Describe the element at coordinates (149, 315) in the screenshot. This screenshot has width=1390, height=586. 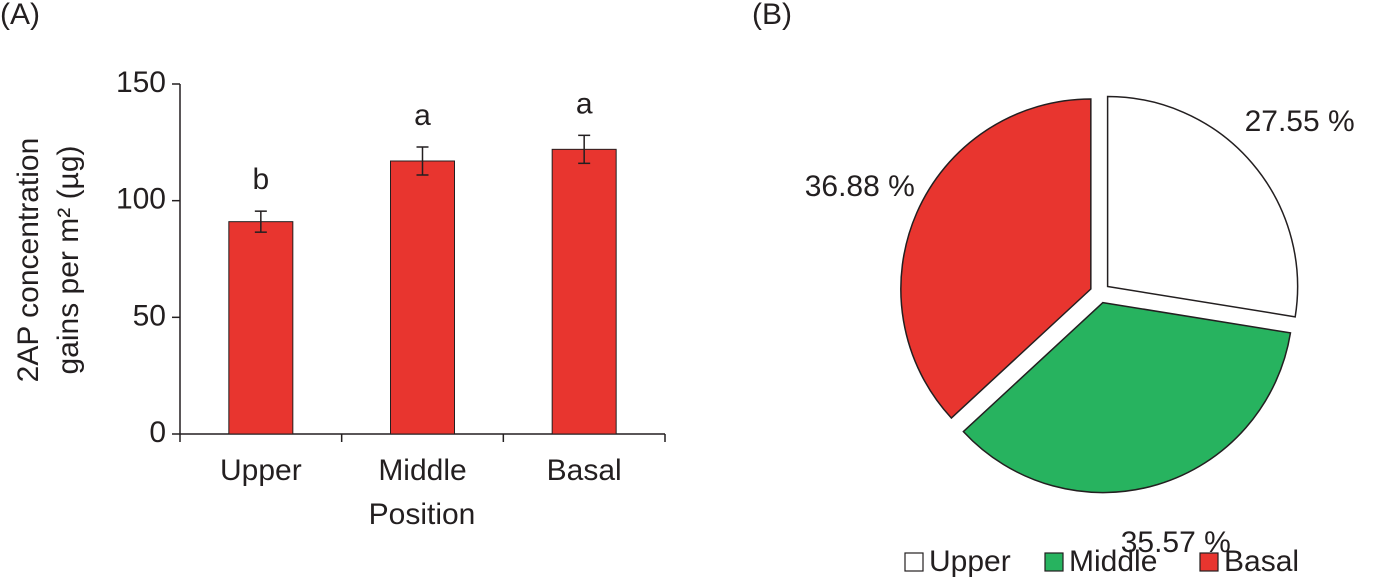
I see `y-tick-label: 50` at that location.